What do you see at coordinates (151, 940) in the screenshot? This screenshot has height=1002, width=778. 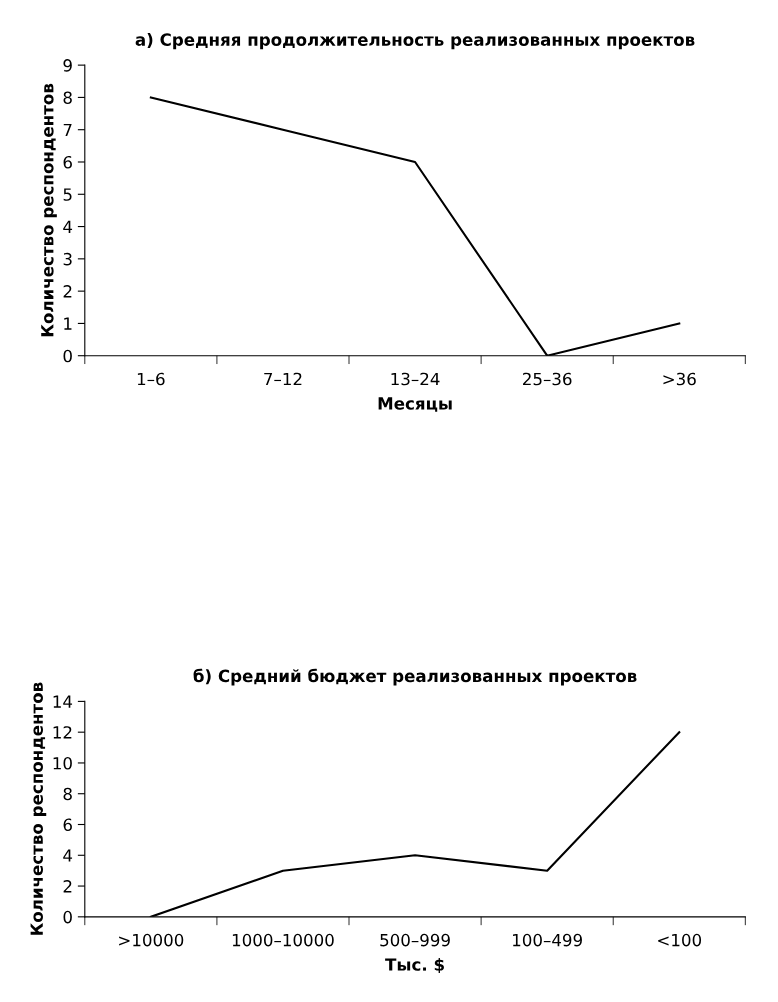 I see `x-tick-label: >10000` at bounding box center [151, 940].